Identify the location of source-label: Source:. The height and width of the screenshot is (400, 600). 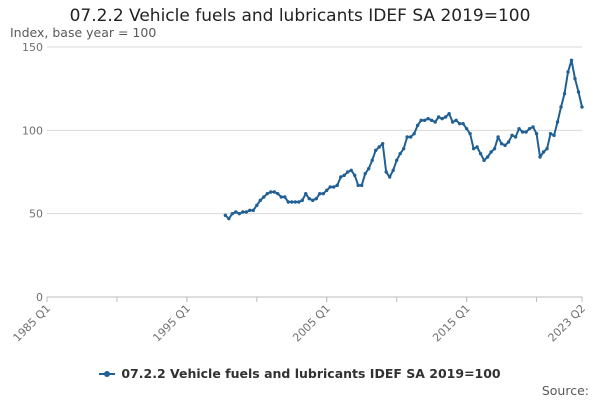
(565, 390).